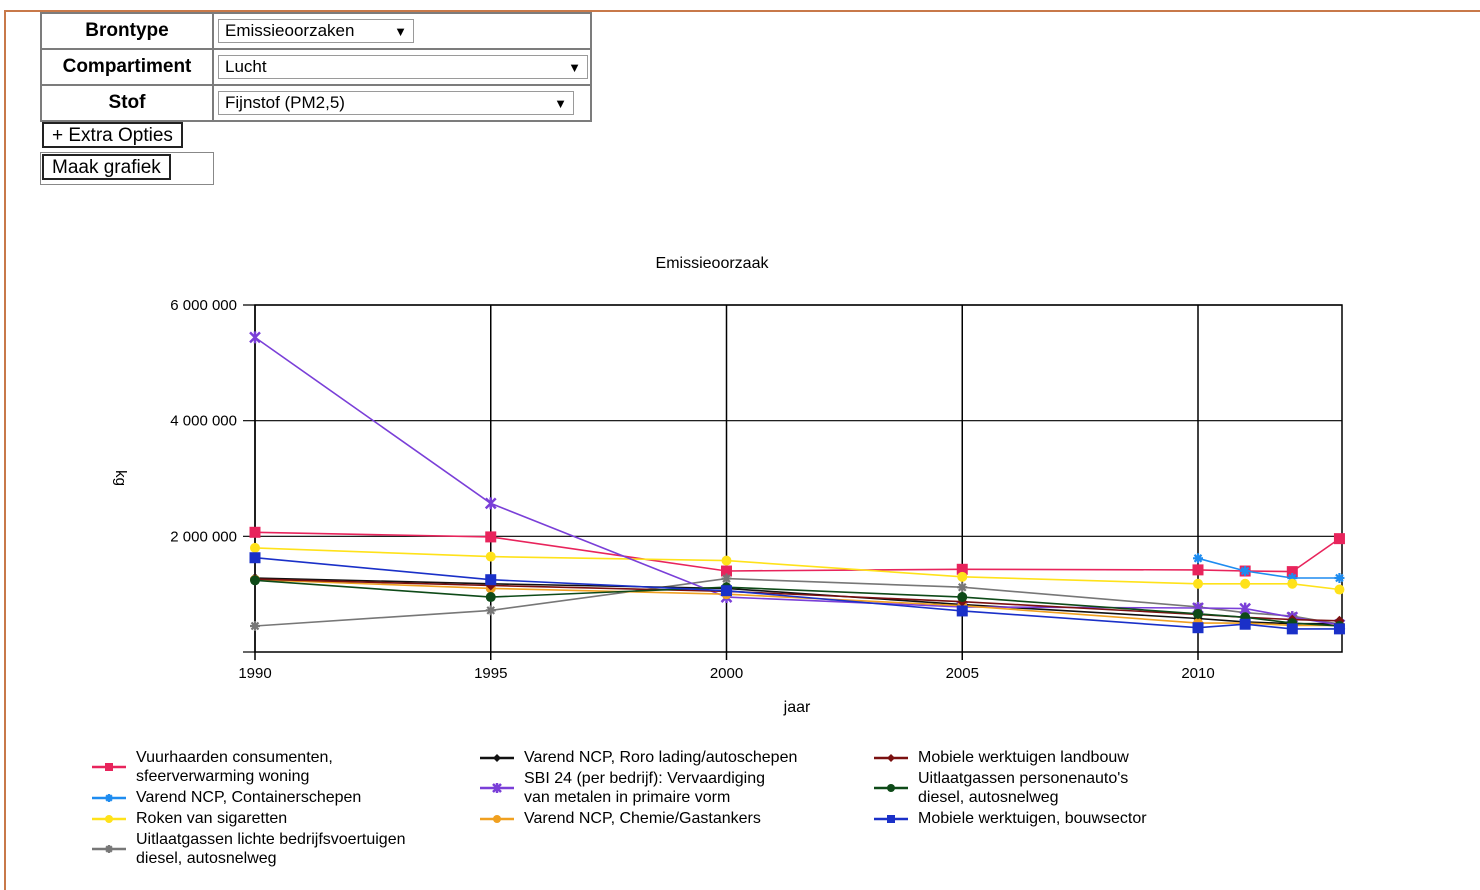 The height and width of the screenshot is (890, 1480). I want to click on brontype-label: Brontype, so click(127, 31).